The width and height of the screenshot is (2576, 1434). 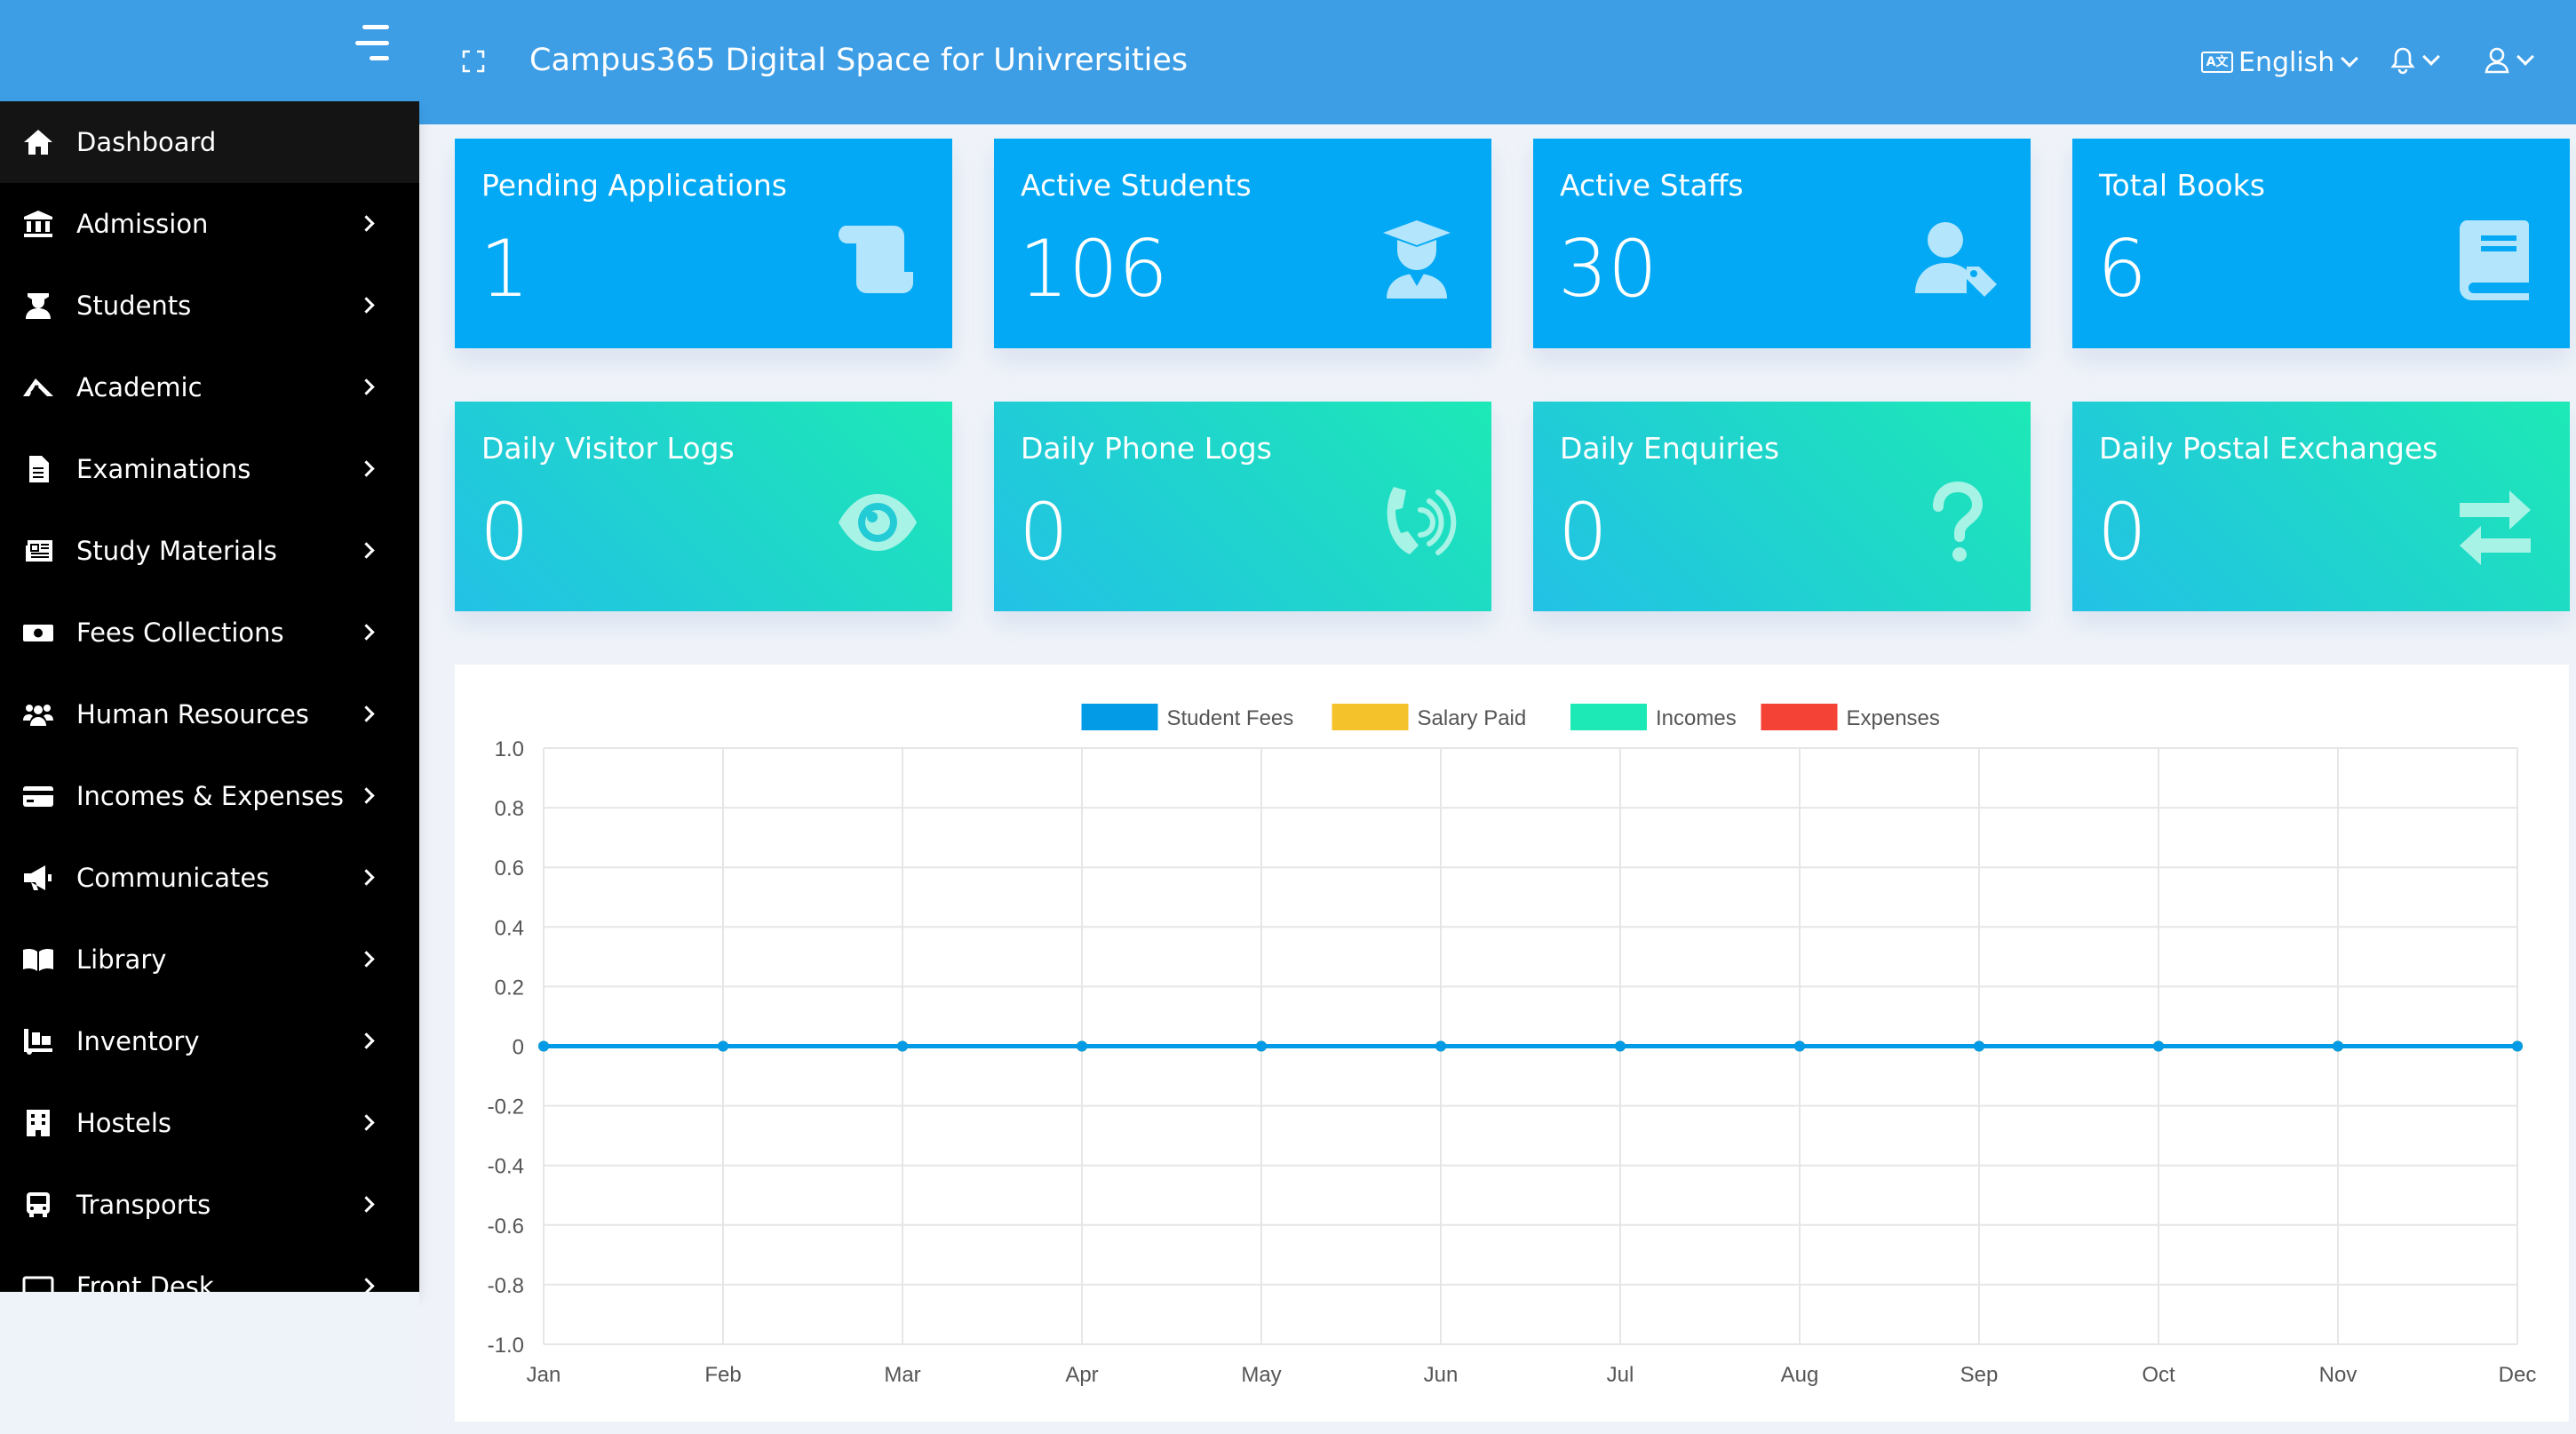 I want to click on card-daily-phone-logs: Daily Phone Logs 0, so click(x=1242, y=506).